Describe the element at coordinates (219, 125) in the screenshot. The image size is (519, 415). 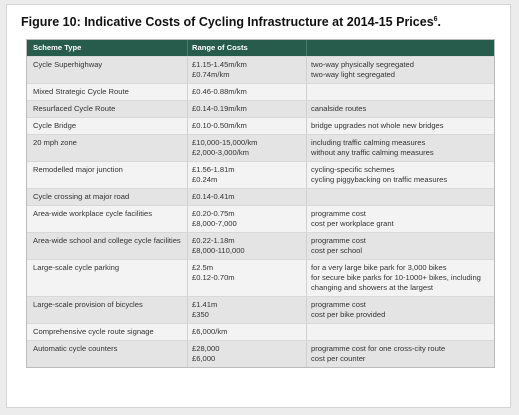
I see `cost-line: £0.10-0.50m/km` at that location.